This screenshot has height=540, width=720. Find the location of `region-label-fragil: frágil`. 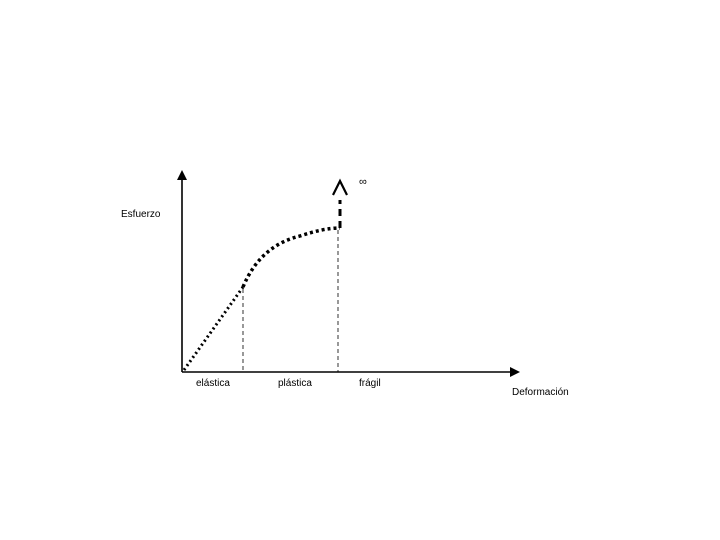

region-label-fragil: frágil is located at coordinates (370, 383).